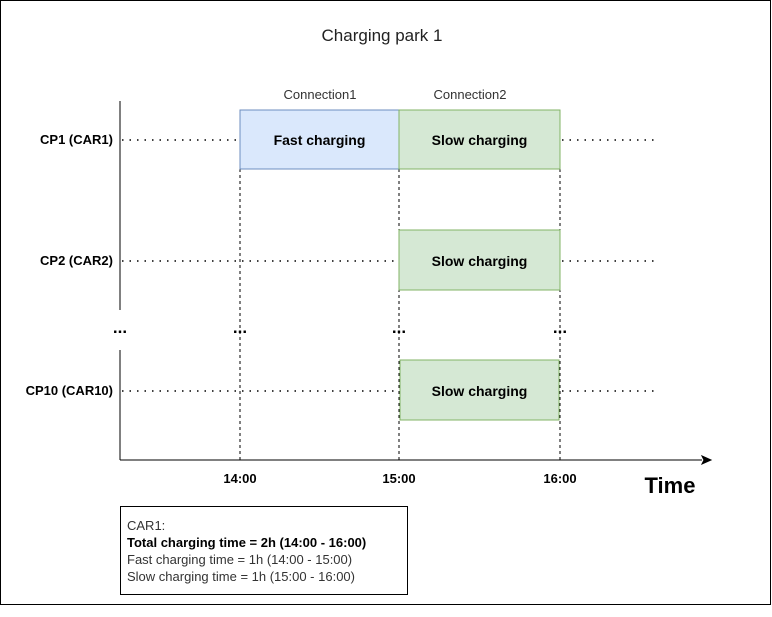  I want to click on cp1-fast-charging-block, so click(319, 139).